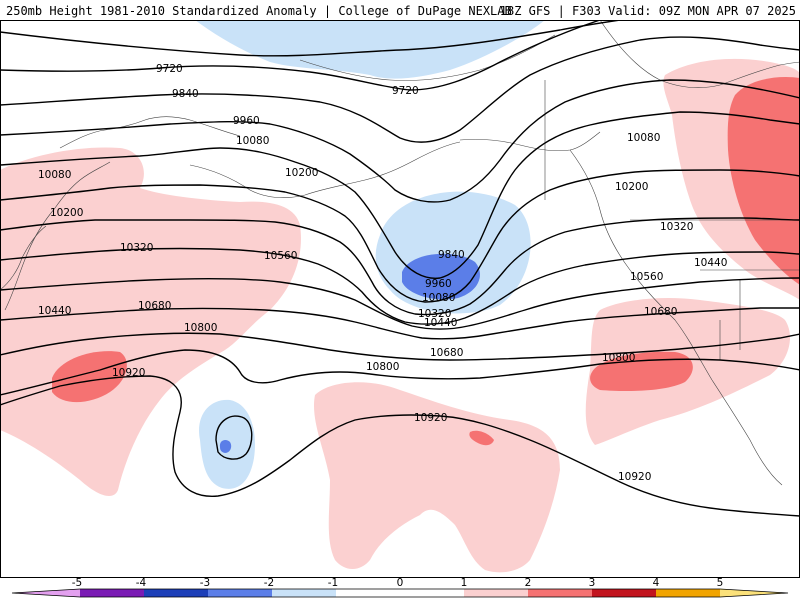 The width and height of the screenshot is (800, 600). What do you see at coordinates (225, 446) in the screenshot?
I see `anomaly-neg2-subtropical` at bounding box center [225, 446].